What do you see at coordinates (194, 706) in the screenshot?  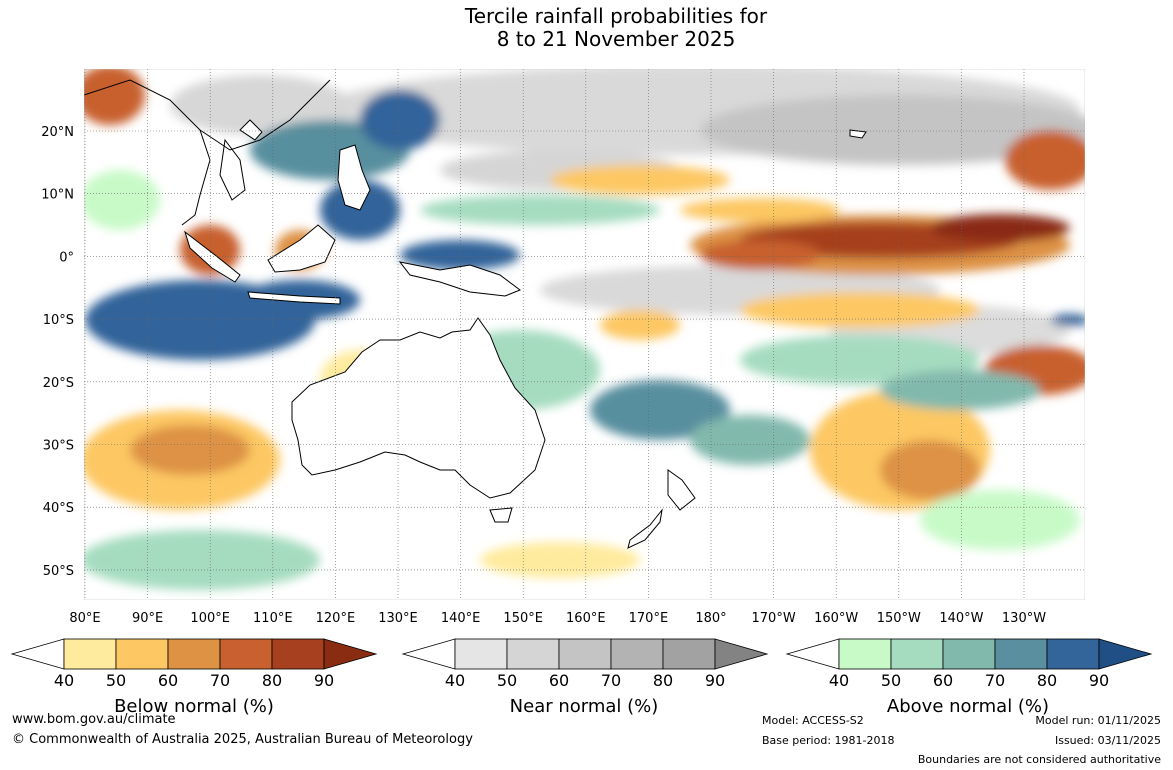 I see `legend-below-label: Below normal (%)` at bounding box center [194, 706].